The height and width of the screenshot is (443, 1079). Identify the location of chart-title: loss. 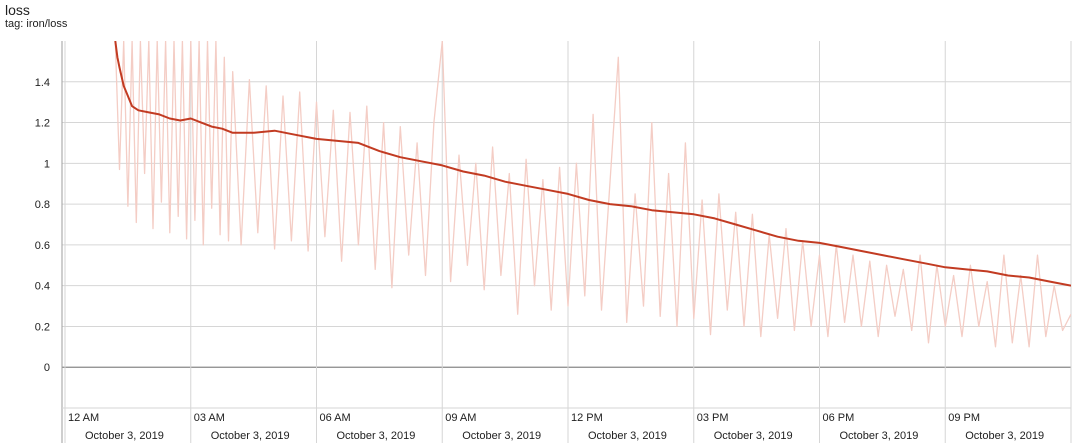
(17, 10).